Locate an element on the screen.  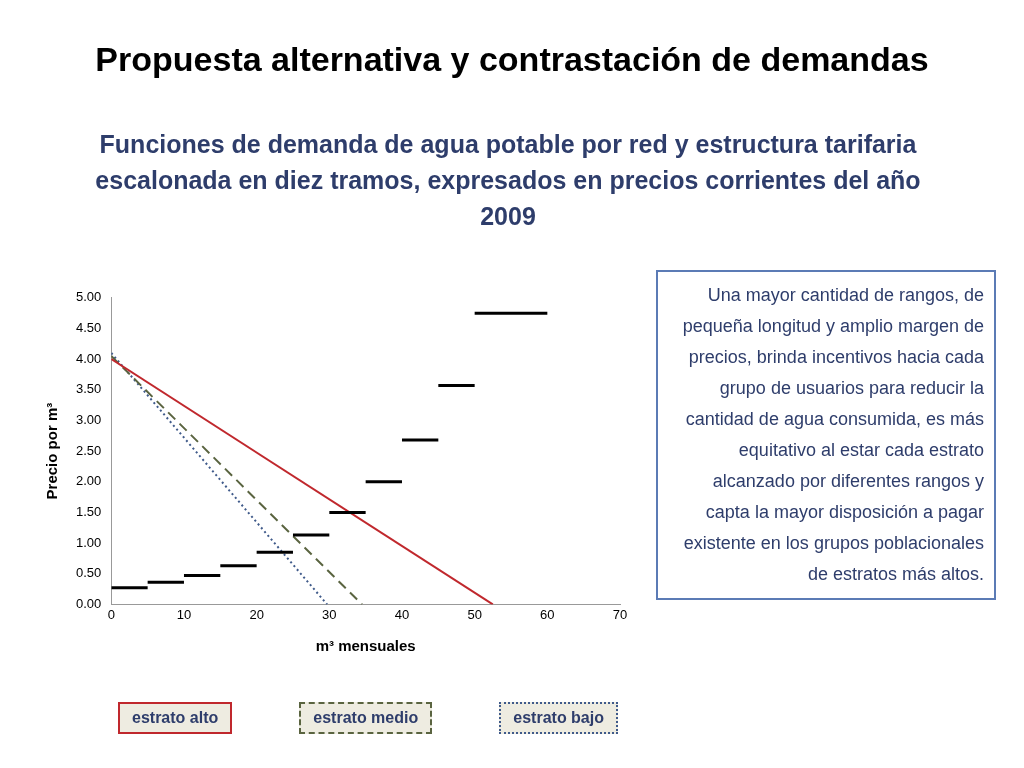
y-tick-label: 2.50 is located at coordinates (88, 450).